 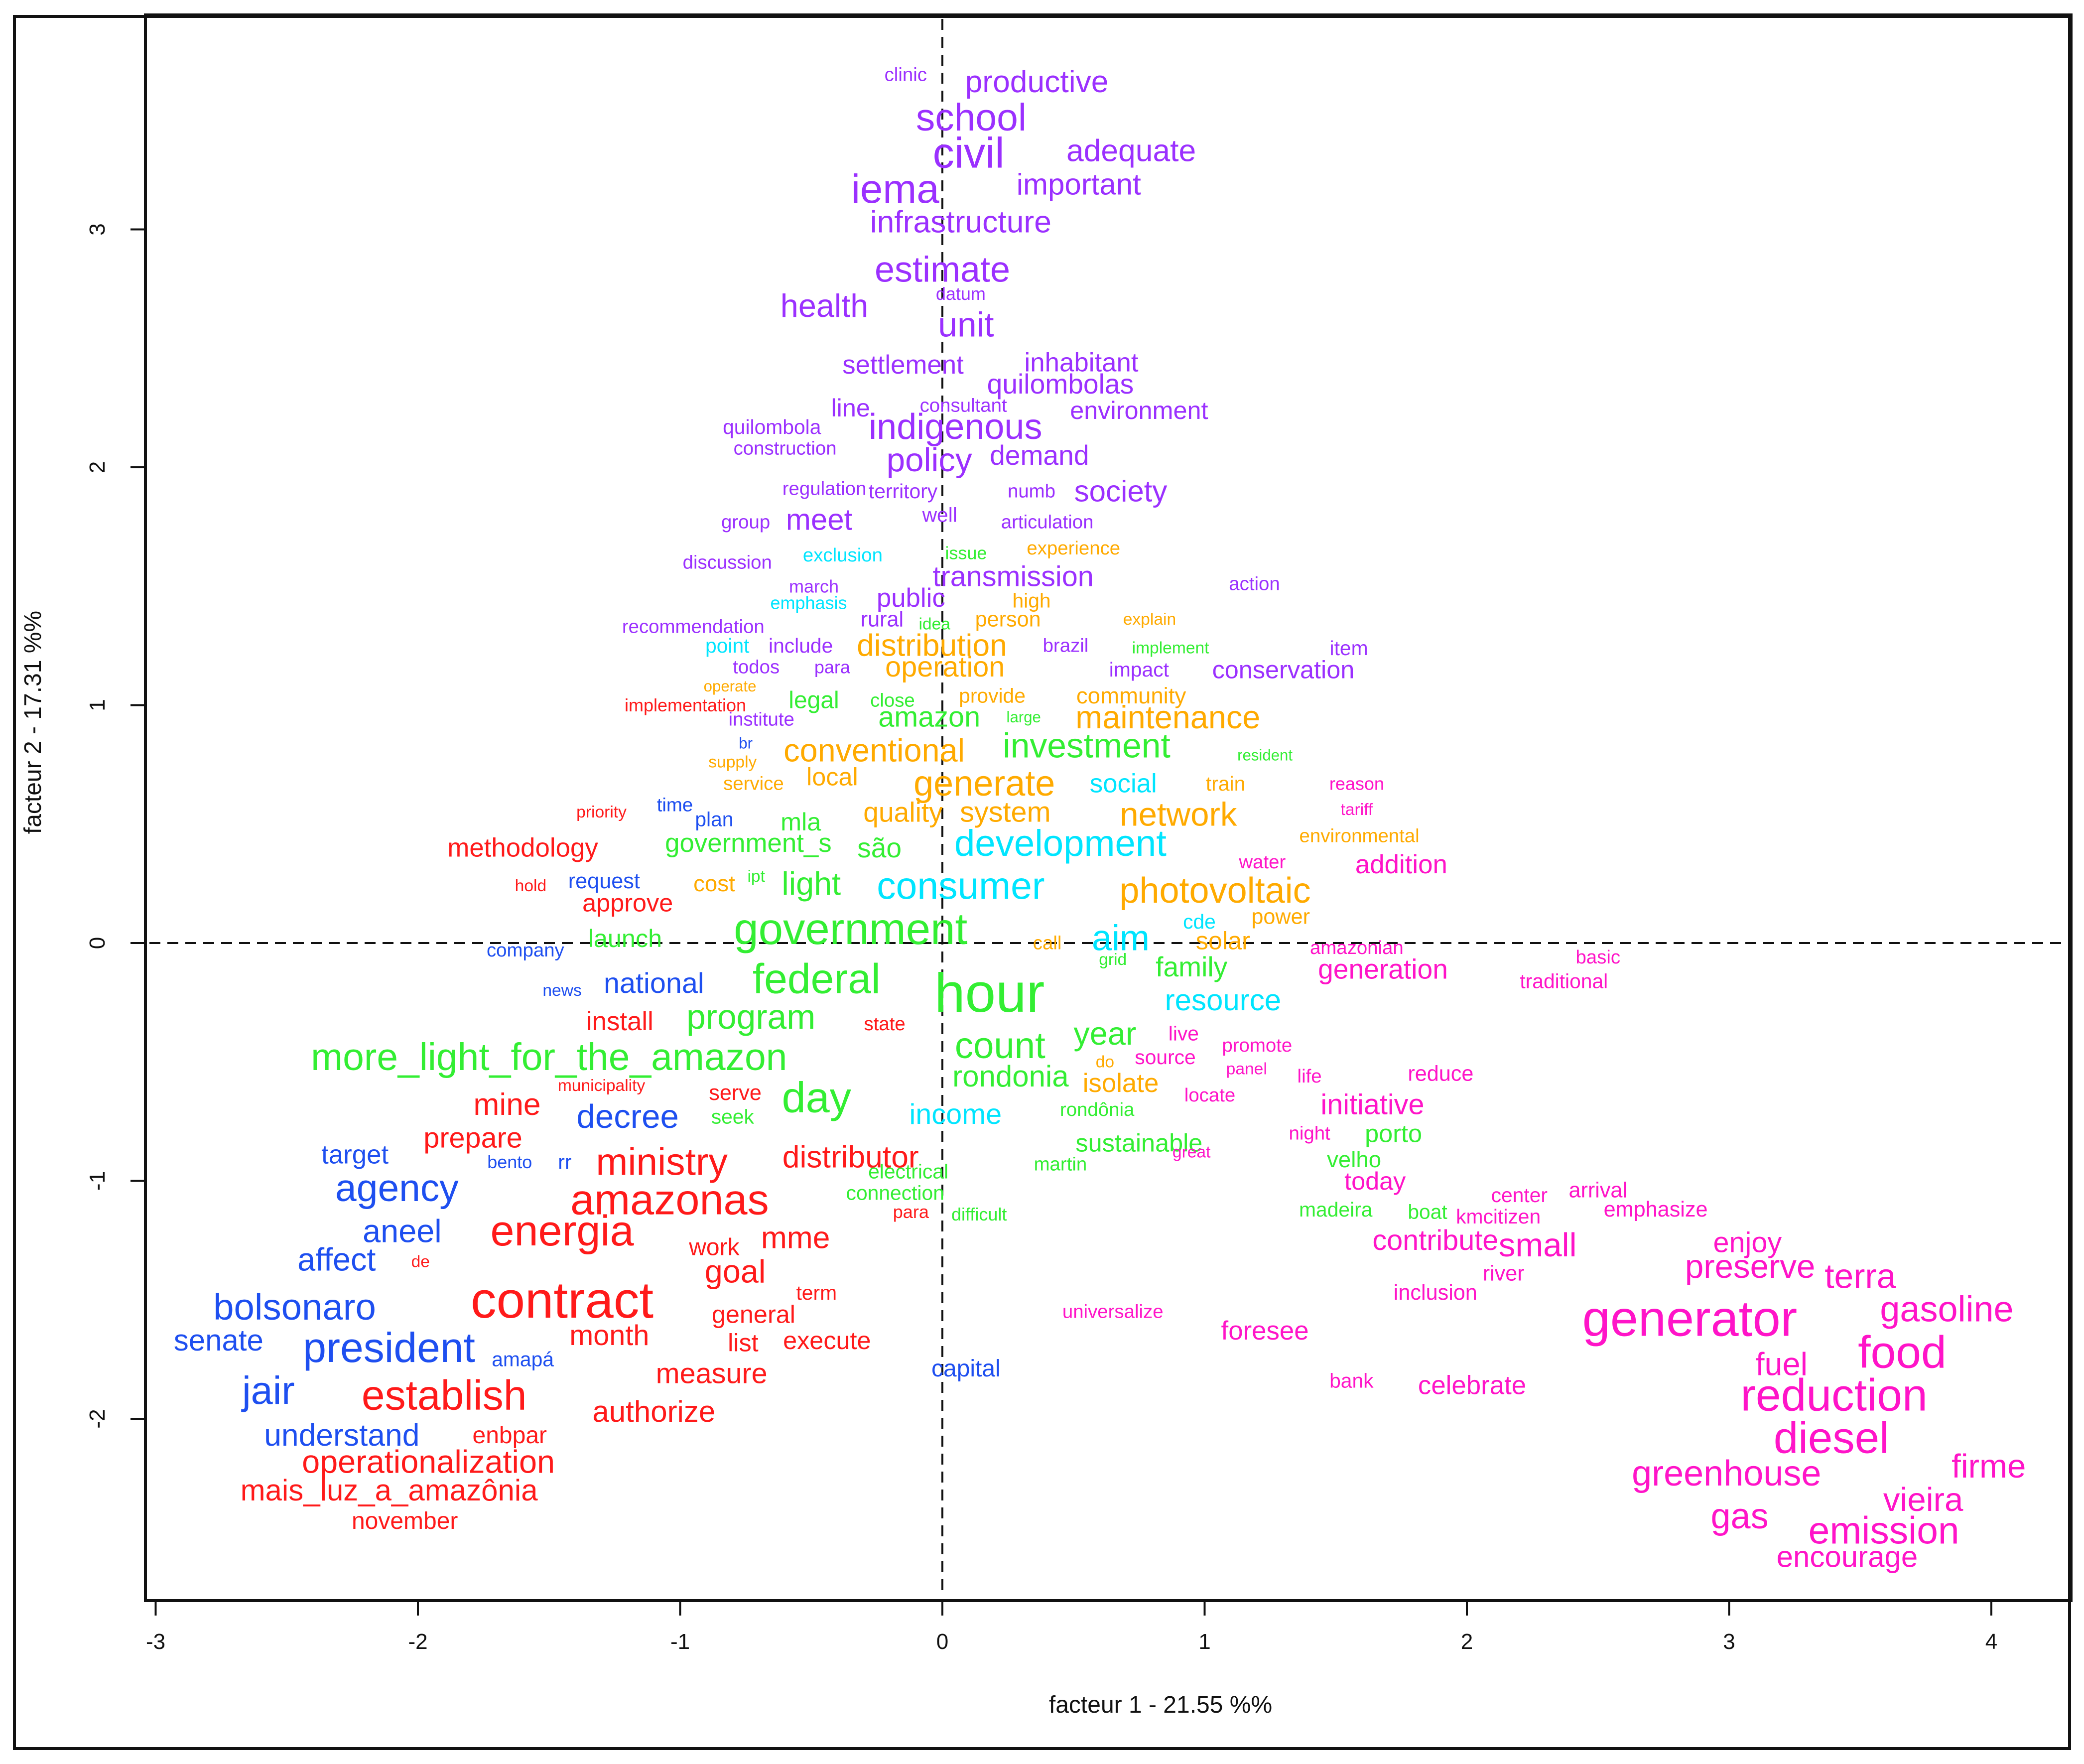 What do you see at coordinates (1048, 944) in the screenshot?
I see `word-label: call` at bounding box center [1048, 944].